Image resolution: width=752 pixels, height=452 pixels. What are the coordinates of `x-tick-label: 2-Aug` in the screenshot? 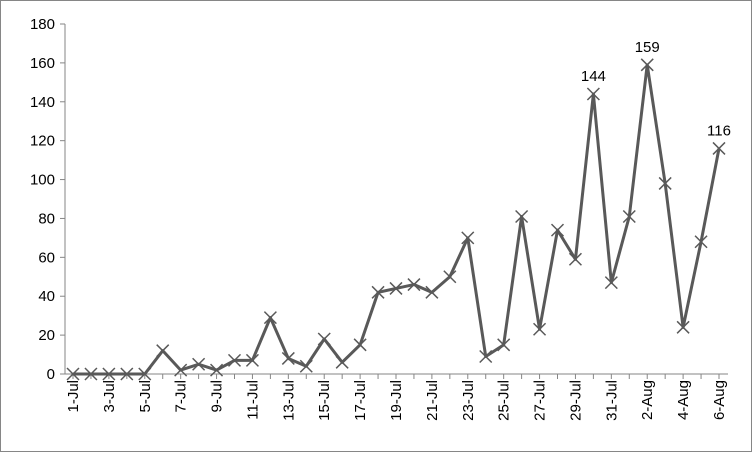 It's located at (647, 400).